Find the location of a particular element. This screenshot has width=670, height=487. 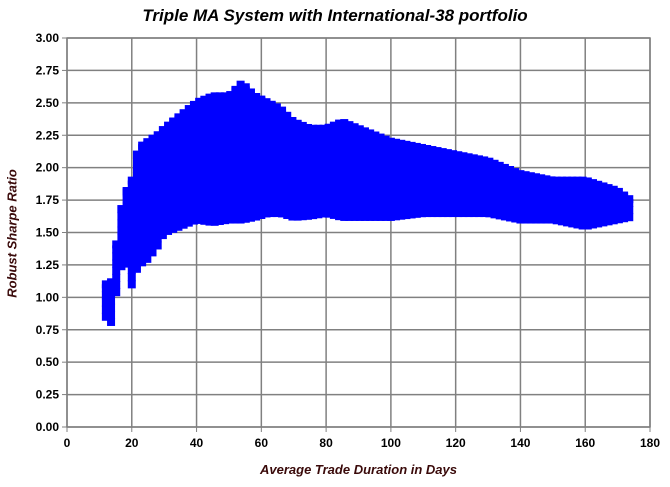

y-tick-label: 2.25 is located at coordinates (48, 135).